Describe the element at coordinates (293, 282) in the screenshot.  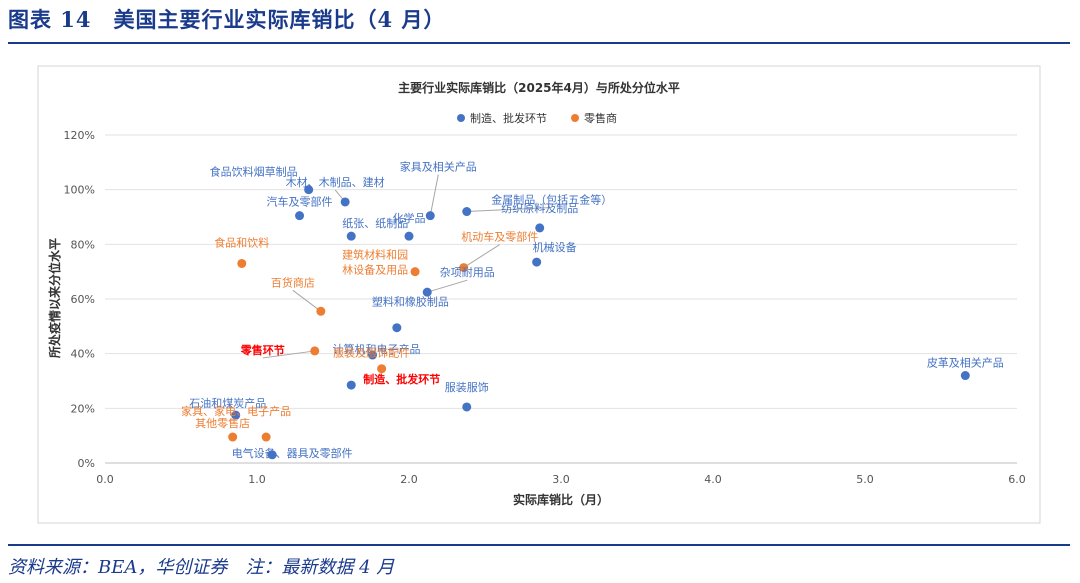
I see `data-label: 百货商店` at that location.